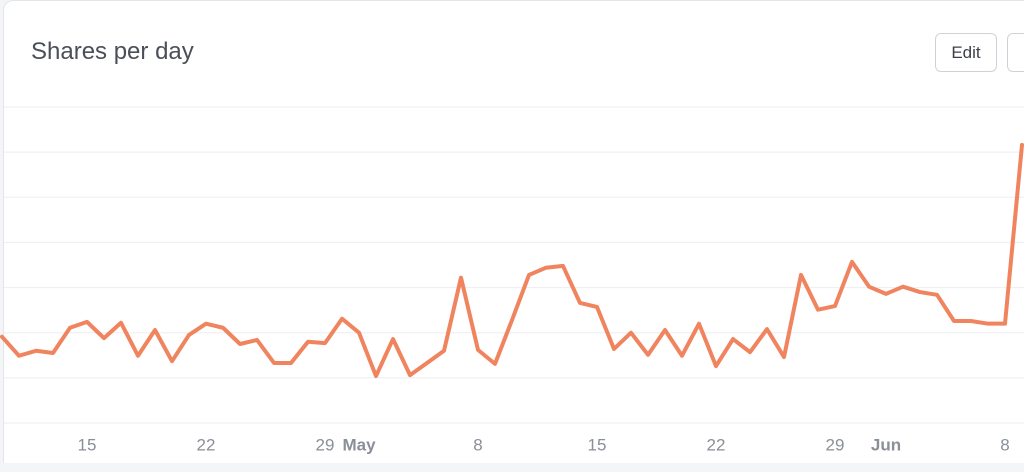 The image size is (1024, 472). What do you see at coordinates (112, 51) in the screenshot?
I see `card-title: Shares per day` at bounding box center [112, 51].